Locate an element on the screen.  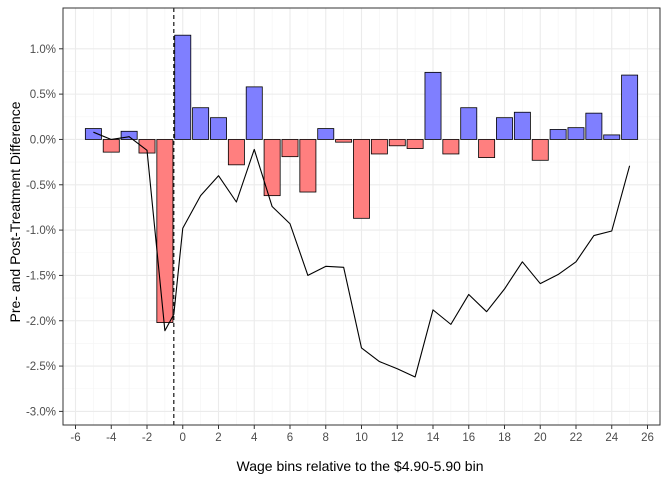
x-tick-label: 0 is located at coordinates (183, 438).